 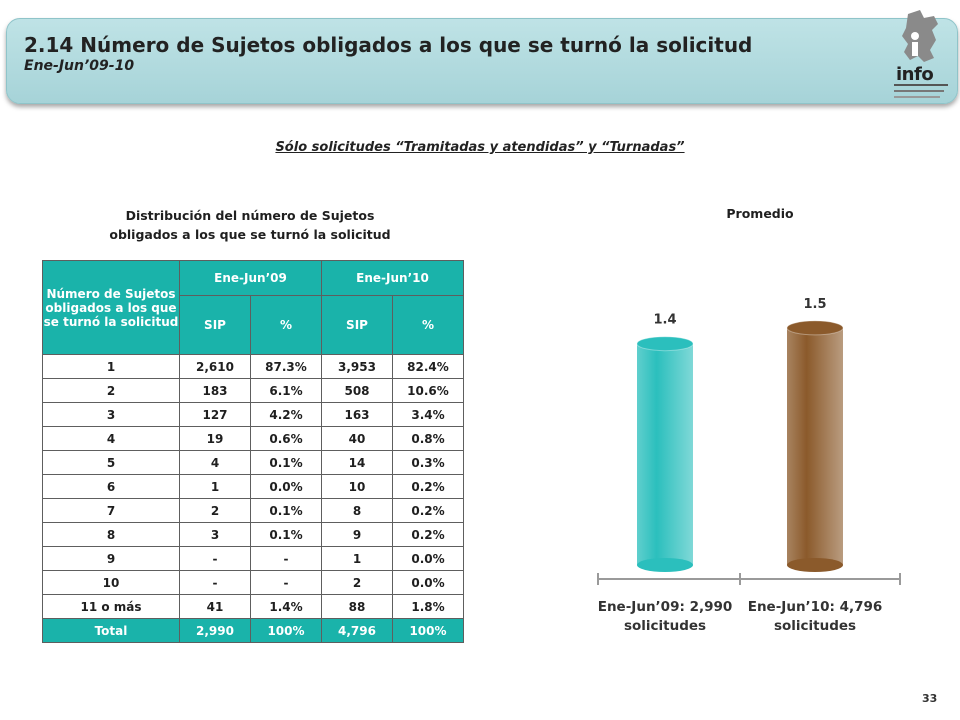 What do you see at coordinates (286, 606) in the screenshot?
I see `table-cell: 1.4%` at bounding box center [286, 606].